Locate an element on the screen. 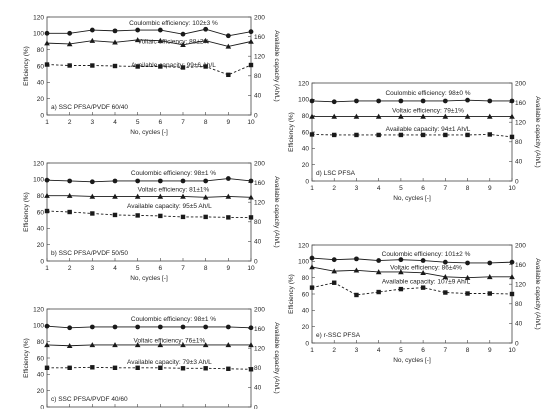  y-tick-label: 40 is located at coordinates (306, 149).